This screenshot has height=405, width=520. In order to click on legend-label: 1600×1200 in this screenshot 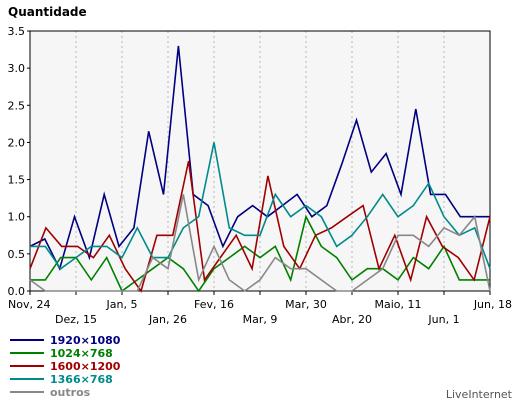, I will do `click(85, 366)`.